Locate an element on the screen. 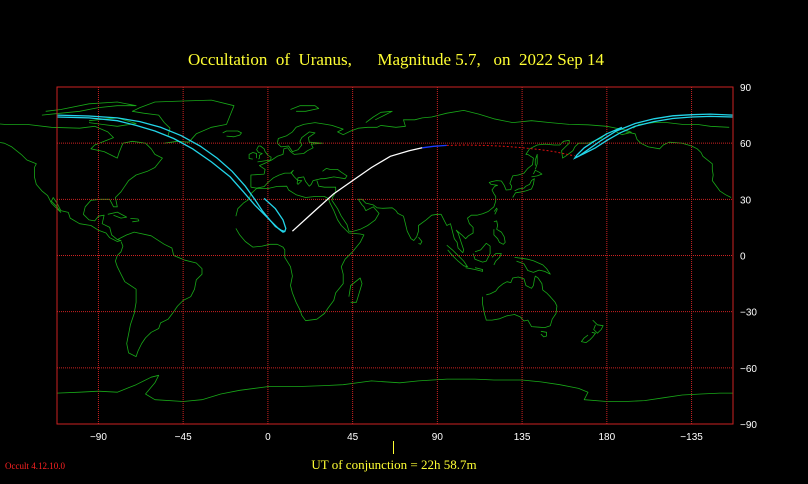  central-line-daylight is located at coordinates (357, 189).